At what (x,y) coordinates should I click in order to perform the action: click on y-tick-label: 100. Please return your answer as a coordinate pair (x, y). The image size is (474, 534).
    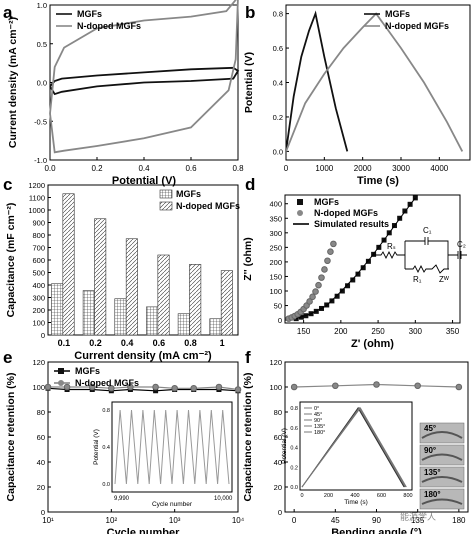
    Looking at the image, I should click on (275, 387).